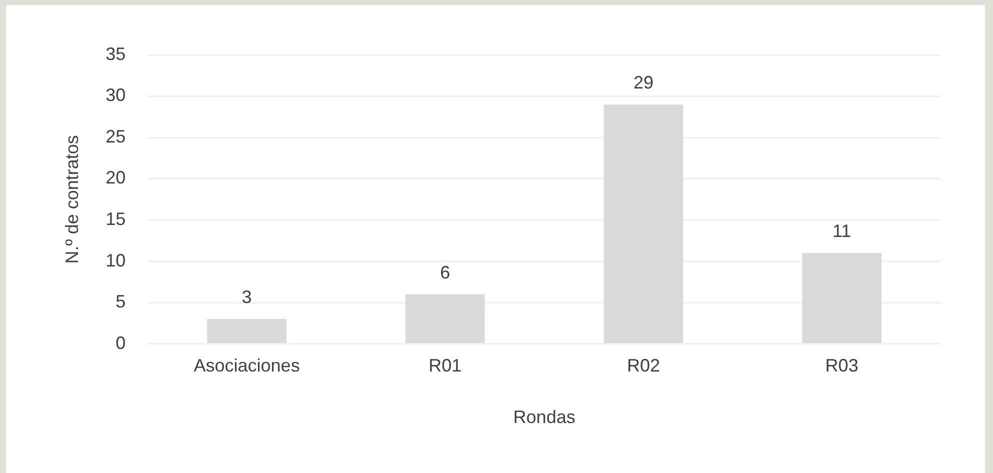  Describe the element at coordinates (643, 82) in the screenshot. I see `data-label: 29` at that location.